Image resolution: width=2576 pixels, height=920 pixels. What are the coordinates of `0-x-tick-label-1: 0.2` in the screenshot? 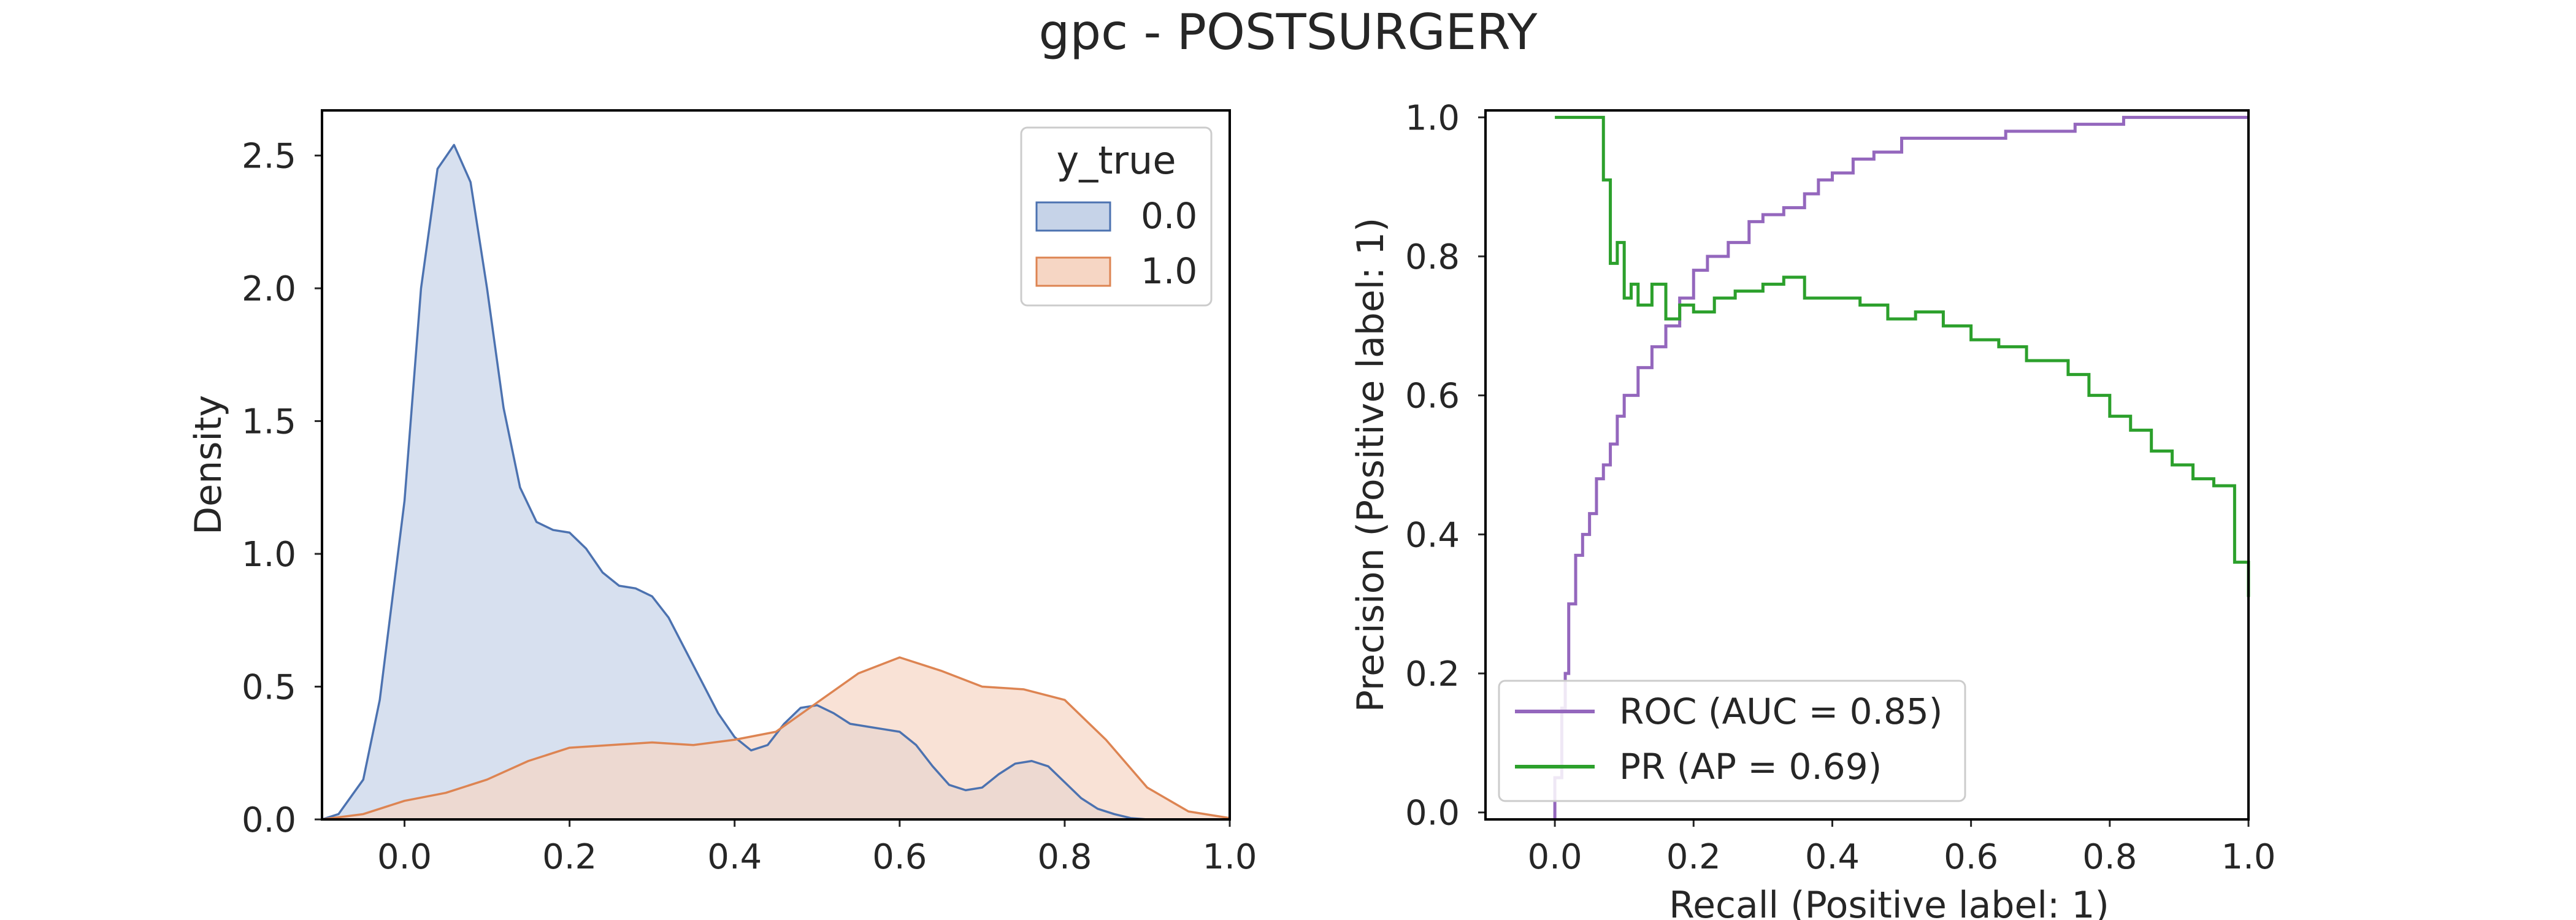 It's located at (569, 857).